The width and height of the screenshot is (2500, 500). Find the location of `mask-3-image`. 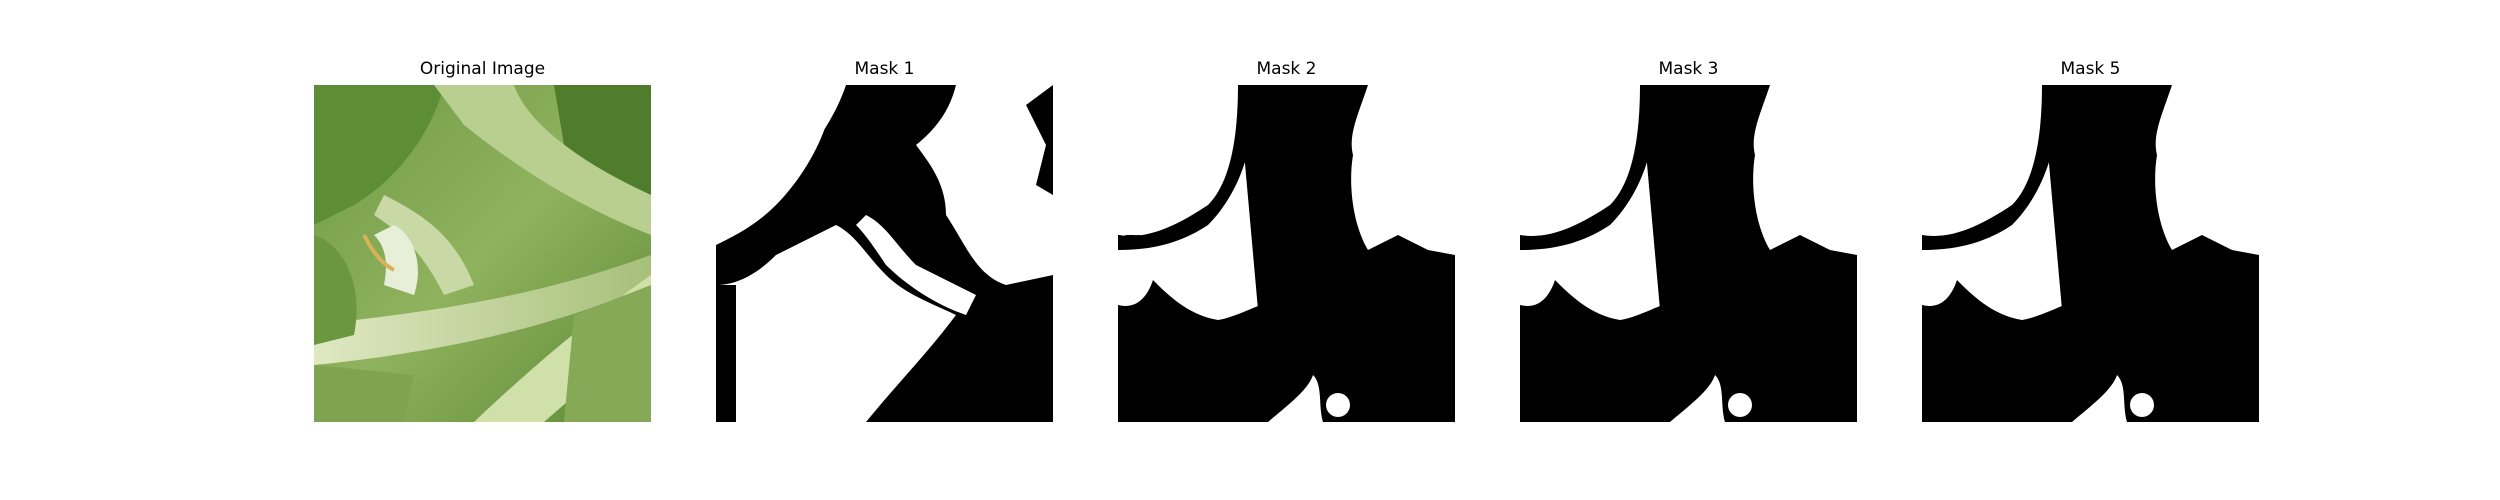

mask-3-image is located at coordinates (1688, 253).